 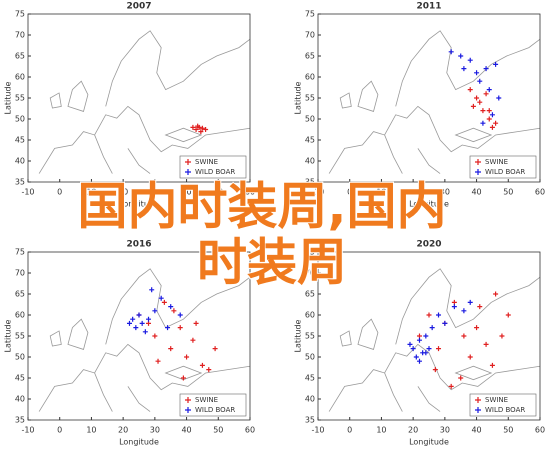 What do you see at coordinates (310, 399) in the screenshot?
I see `y-tick-label: 40` at bounding box center [310, 399].